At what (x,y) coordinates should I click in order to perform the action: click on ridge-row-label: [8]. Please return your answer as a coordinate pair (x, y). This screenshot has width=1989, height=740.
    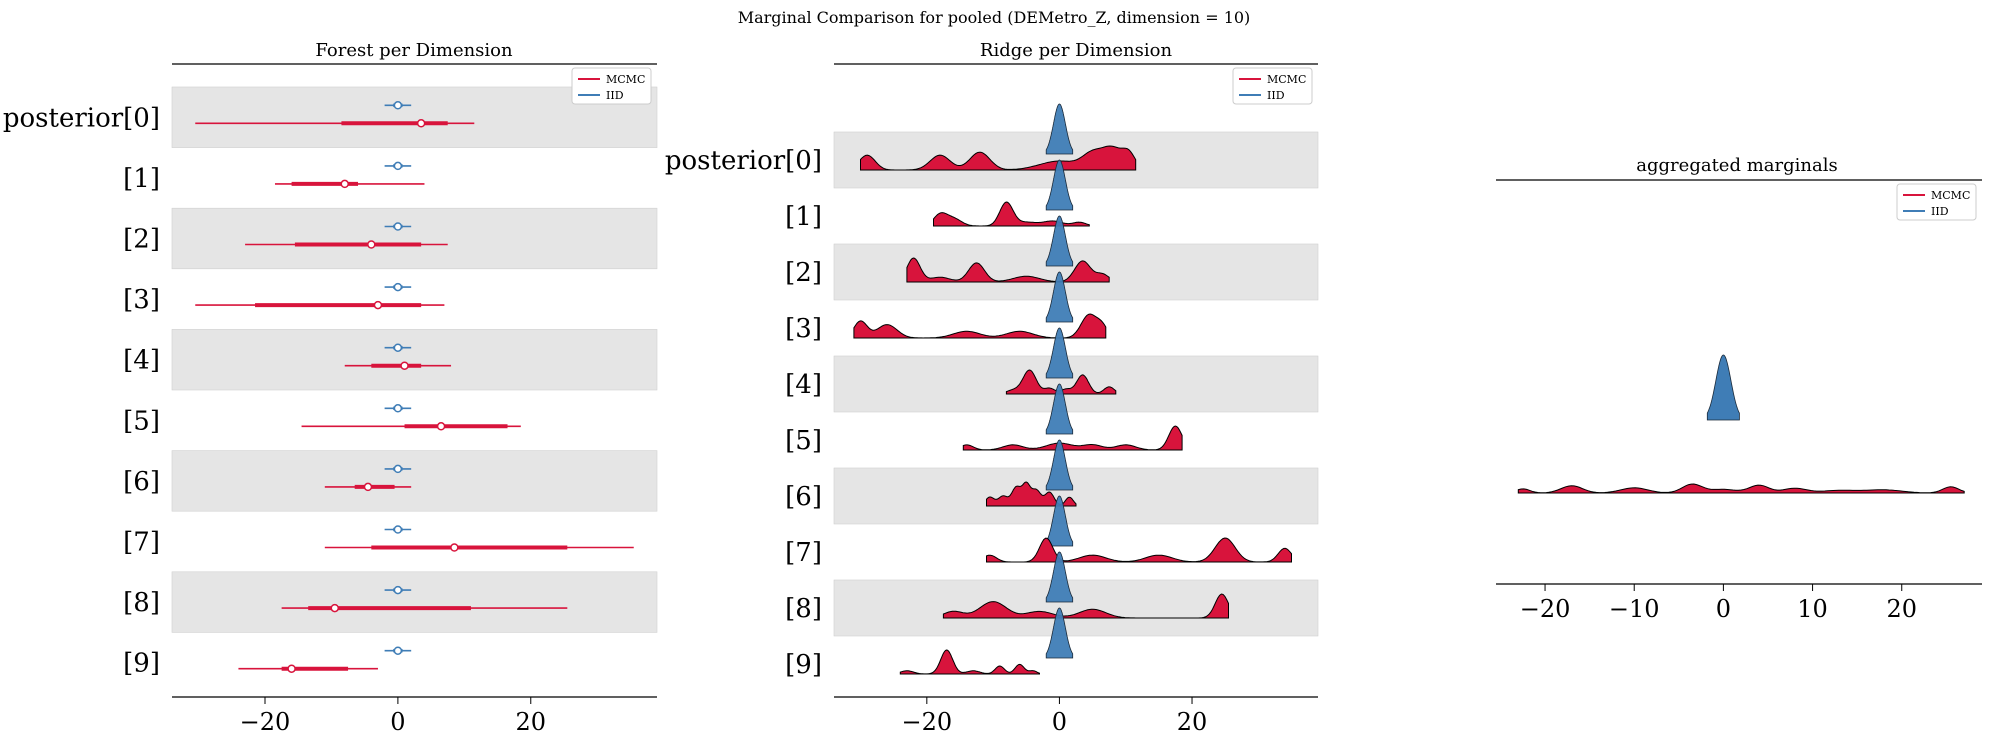
    Looking at the image, I should click on (803, 609).